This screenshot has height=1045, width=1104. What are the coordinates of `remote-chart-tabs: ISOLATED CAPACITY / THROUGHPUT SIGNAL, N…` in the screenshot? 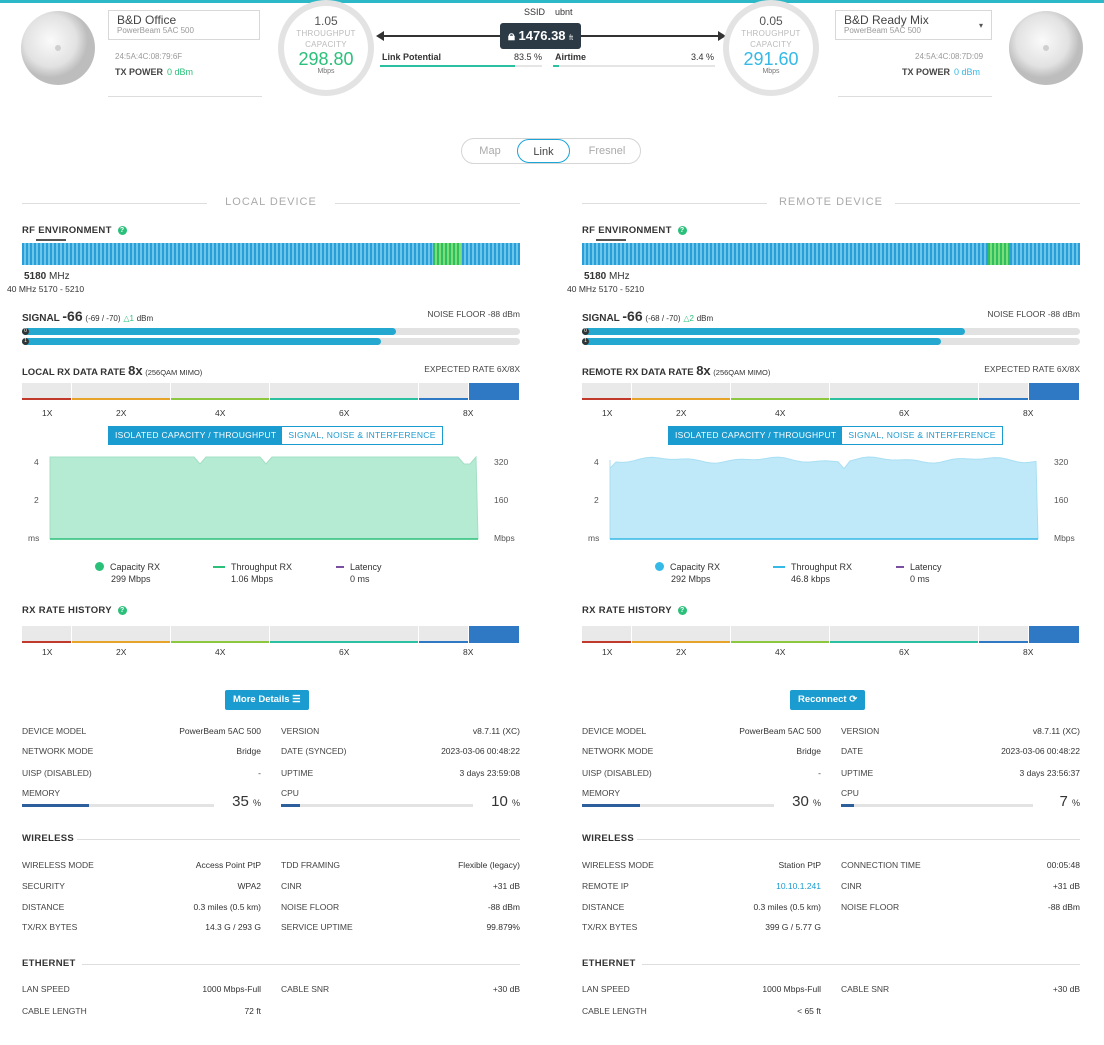 It's located at (835, 435).